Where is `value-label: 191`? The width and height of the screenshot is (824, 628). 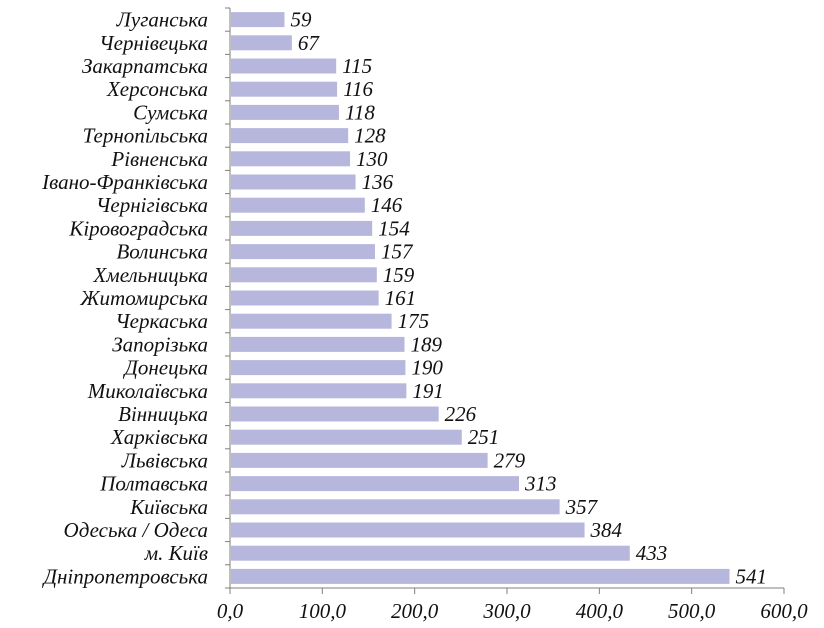
value-label: 191 is located at coordinates (428, 391).